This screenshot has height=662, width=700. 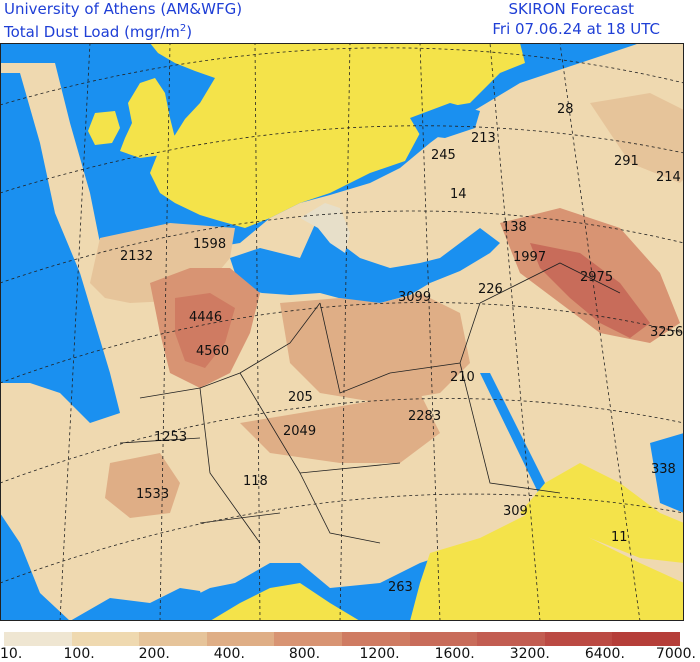 I want to click on legend-label: 1200., so click(x=379, y=654).